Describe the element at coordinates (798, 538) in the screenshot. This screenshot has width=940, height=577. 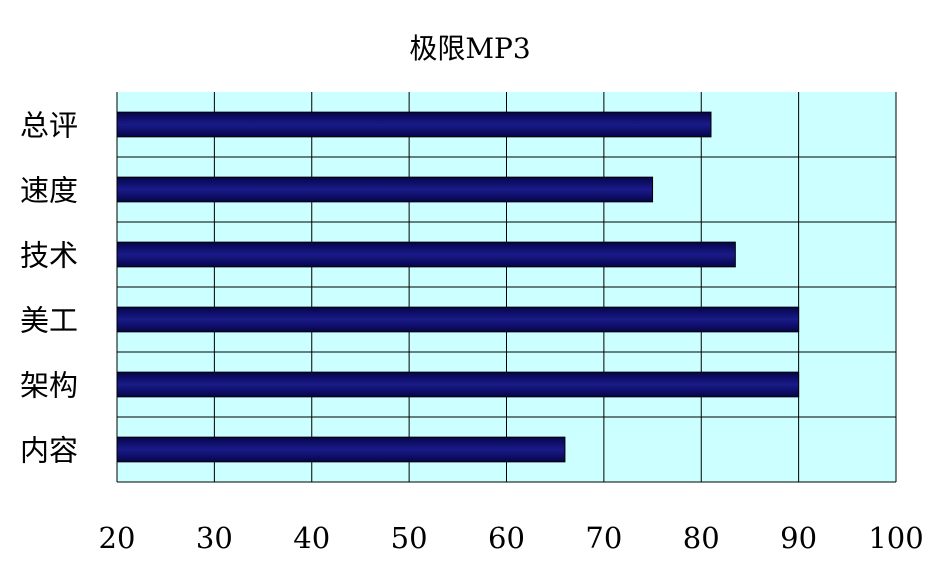
I see `x-tick-label: 90` at that location.